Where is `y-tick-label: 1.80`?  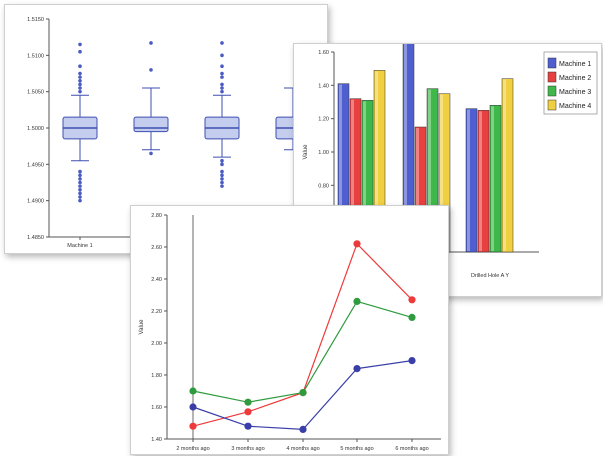
y-tick-label: 1.80 is located at coordinates (156, 376).